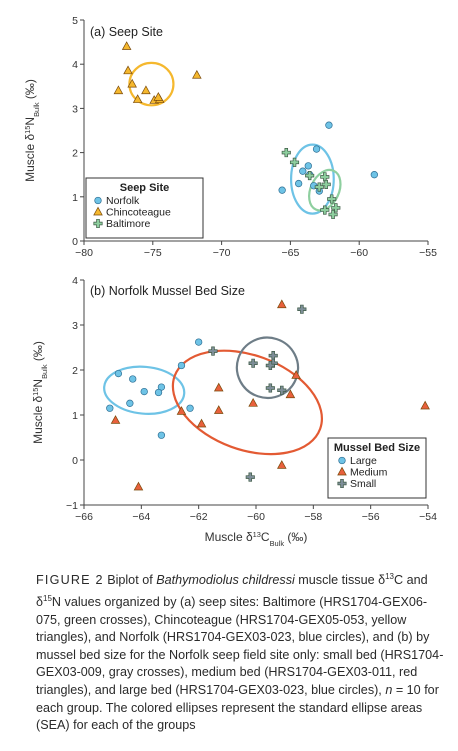 Image resolution: width=458 pixels, height=751 pixels. Describe the element at coordinates (363, 461) in the screenshot. I see `legend-entry: Large` at that location.